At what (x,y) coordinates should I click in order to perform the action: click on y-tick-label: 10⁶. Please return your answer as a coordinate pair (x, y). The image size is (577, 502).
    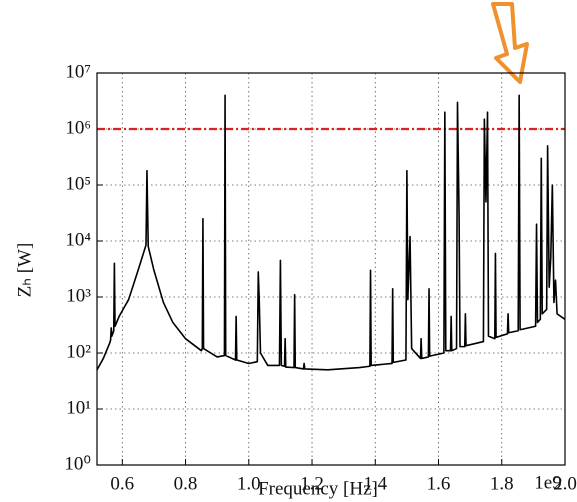
    Looking at the image, I should click on (78, 127).